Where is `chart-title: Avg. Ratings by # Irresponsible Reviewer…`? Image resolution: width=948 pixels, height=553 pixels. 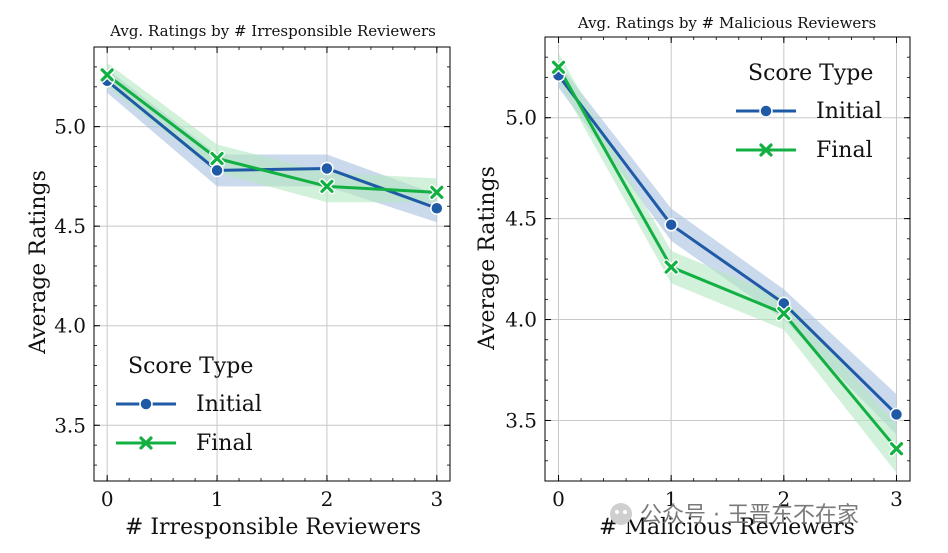 chart-title: Avg. Ratings by # Irresponsible Reviewer… is located at coordinates (272, 31).